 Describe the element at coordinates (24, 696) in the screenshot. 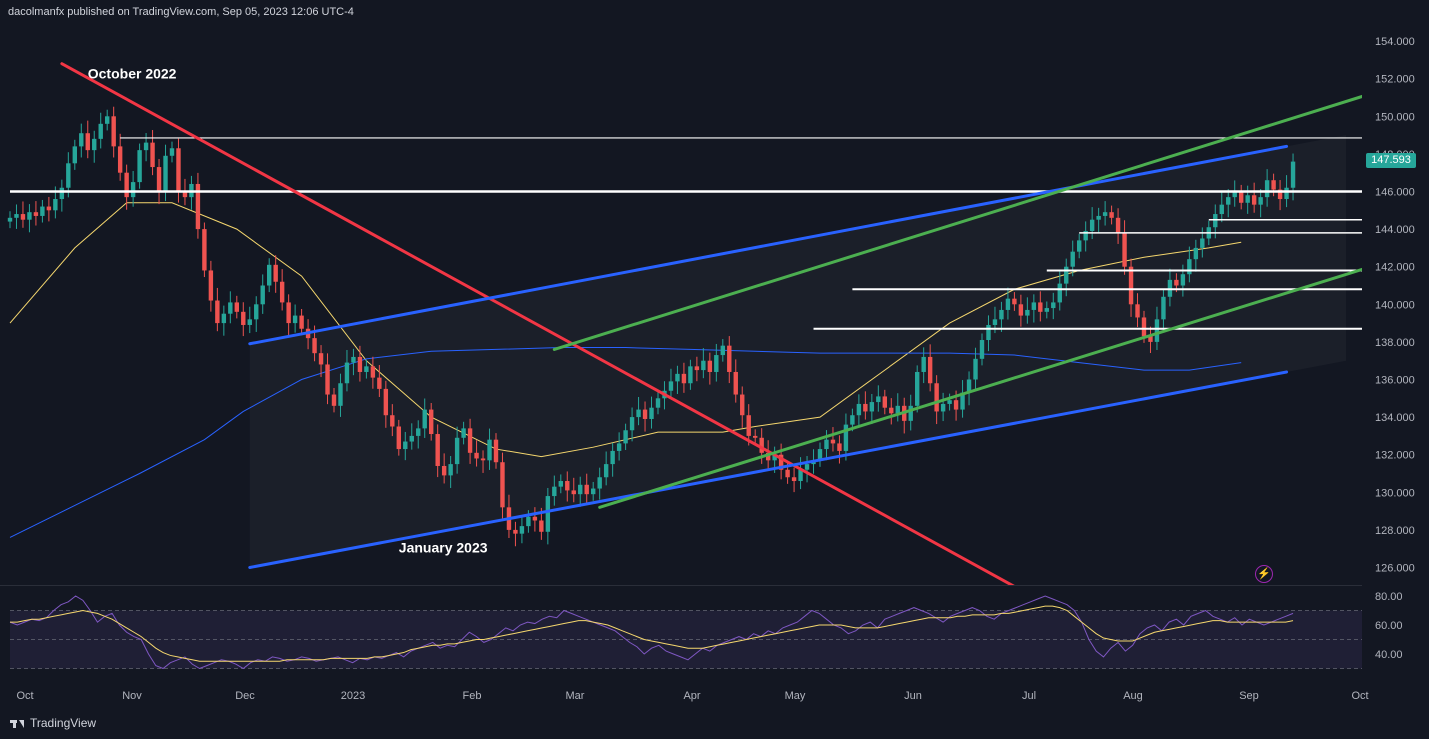

I see `time-tick-label: Oct` at that location.